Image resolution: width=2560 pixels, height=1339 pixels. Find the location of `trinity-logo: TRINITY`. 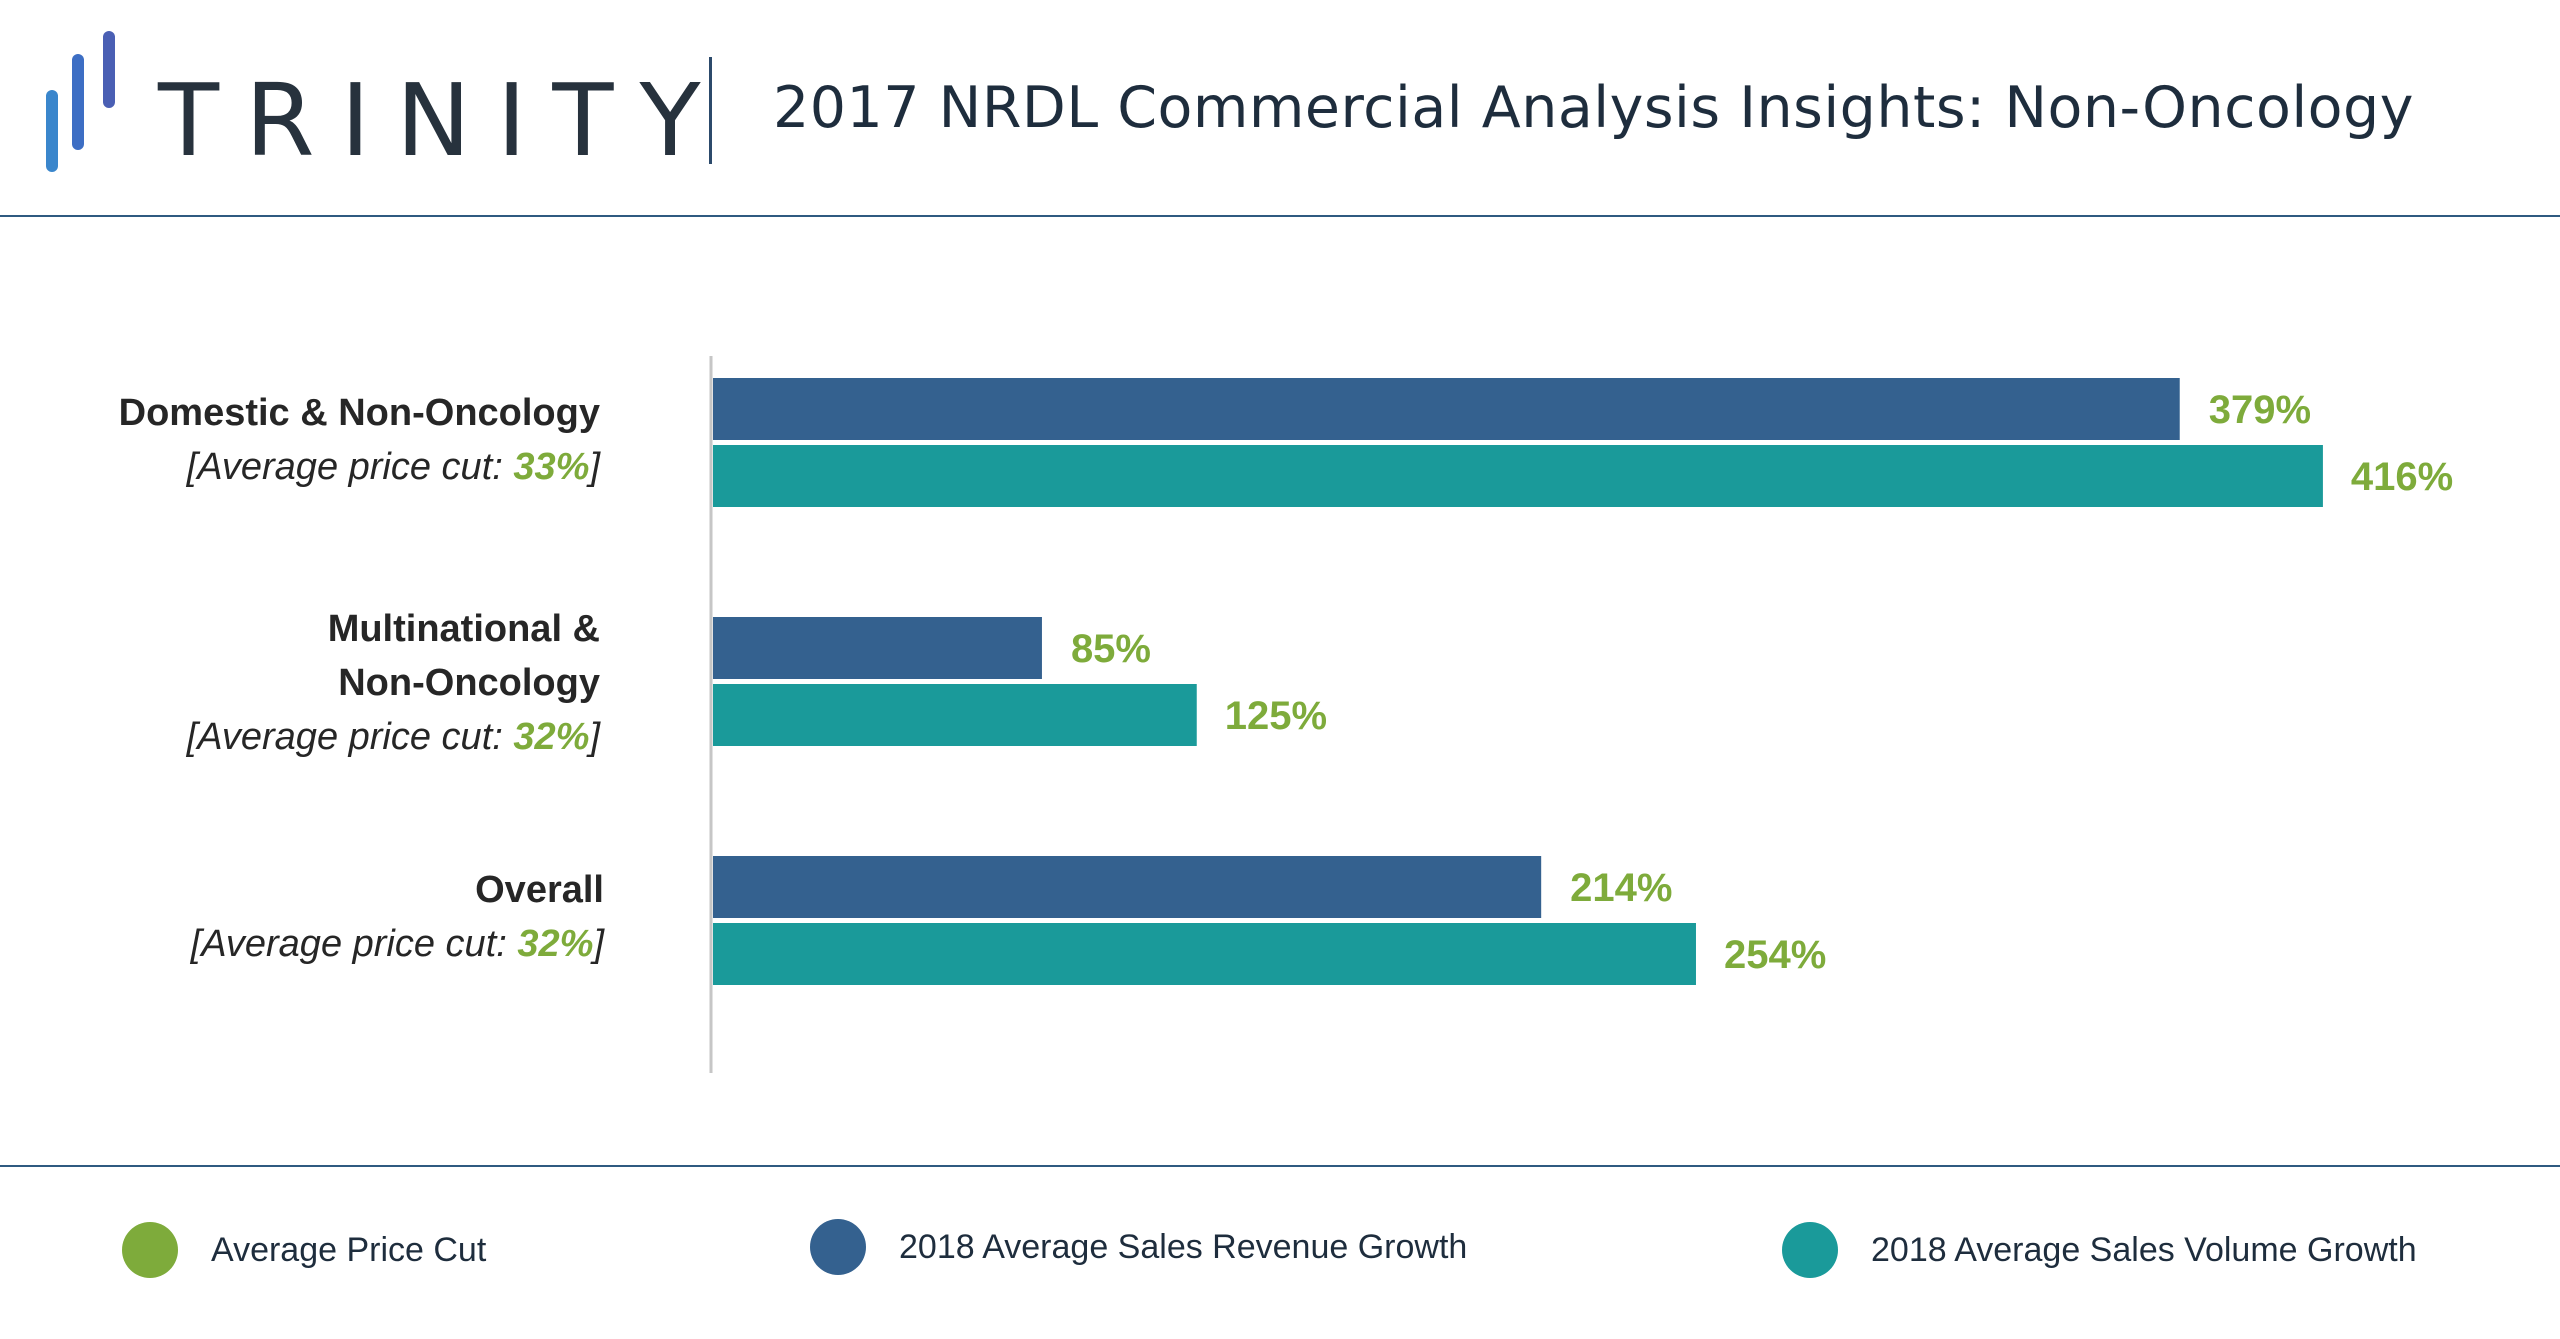

trinity-logo: TRINITY is located at coordinates (370, 105).